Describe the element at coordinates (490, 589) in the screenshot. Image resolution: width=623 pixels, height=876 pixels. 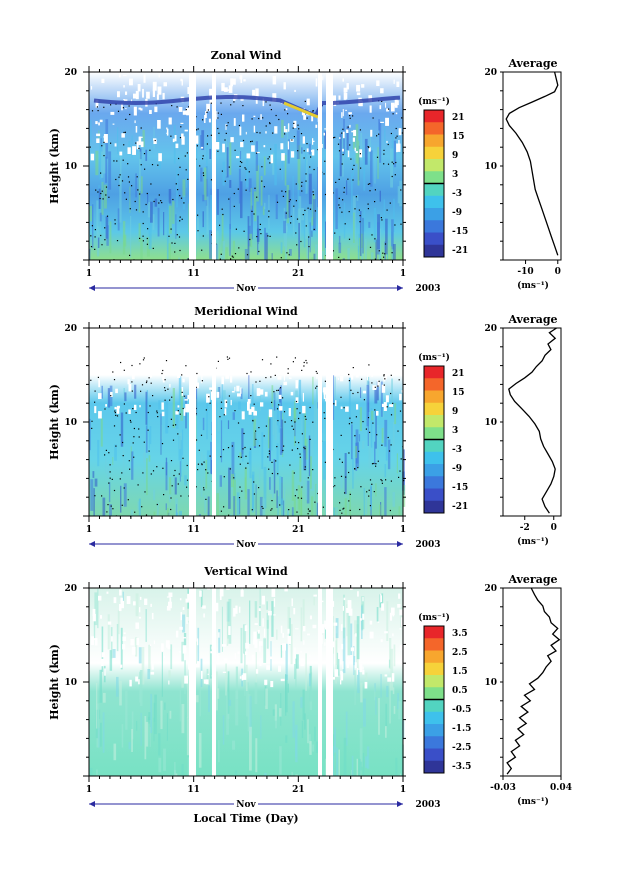
I see `profile-y-tick-label: 20` at that location.